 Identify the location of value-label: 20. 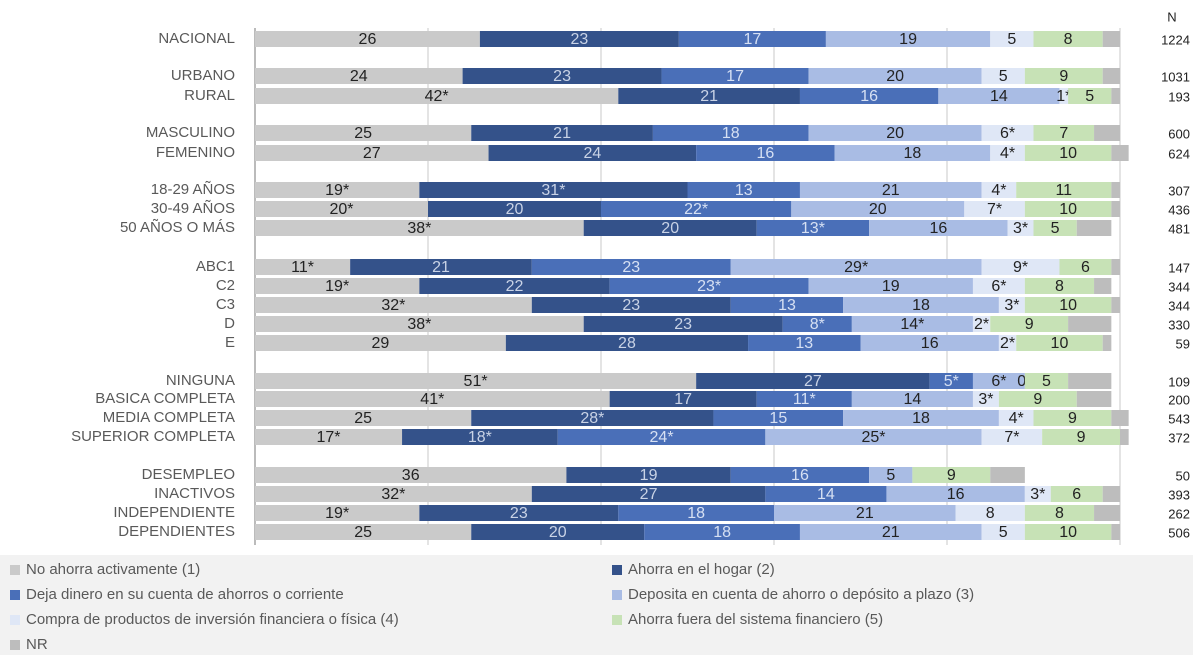
(878, 209).